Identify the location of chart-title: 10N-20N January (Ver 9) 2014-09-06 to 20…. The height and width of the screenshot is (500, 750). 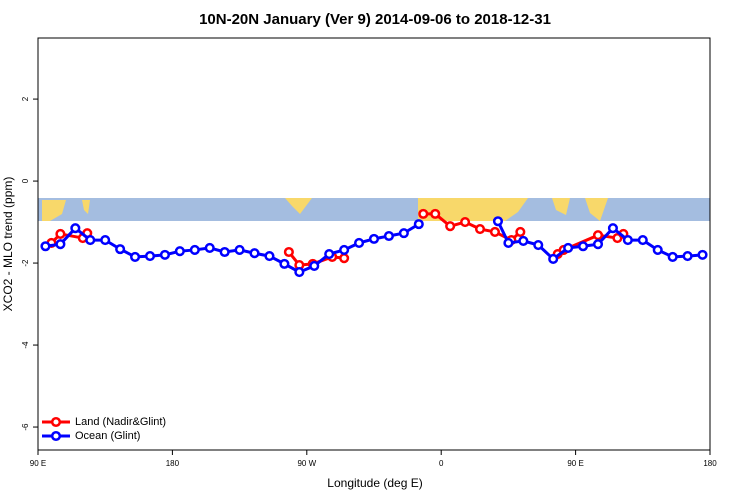
(375, 19).